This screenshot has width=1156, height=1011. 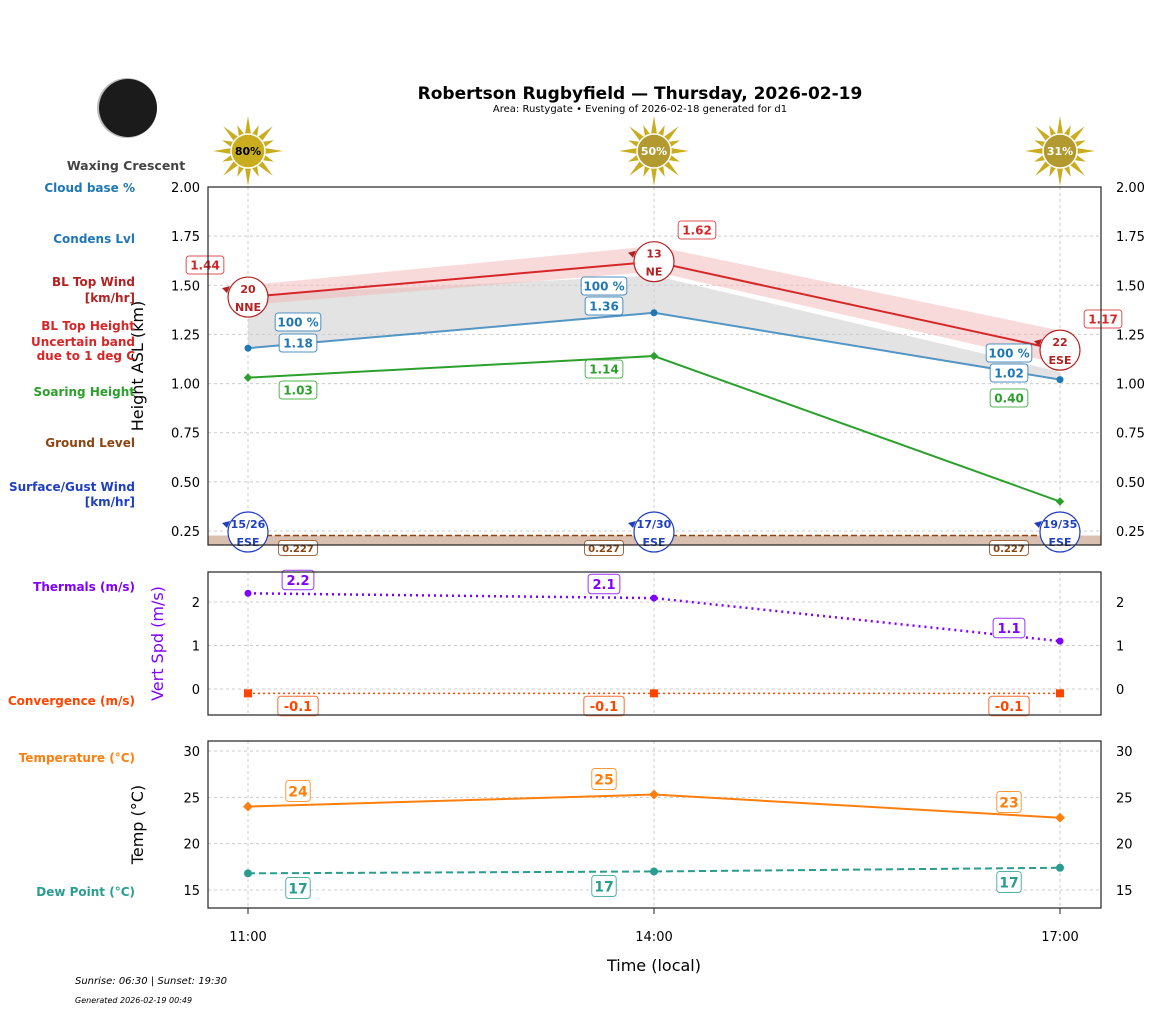 What do you see at coordinates (248, 297) in the screenshot?
I see `bl-wind-circle` at bounding box center [248, 297].